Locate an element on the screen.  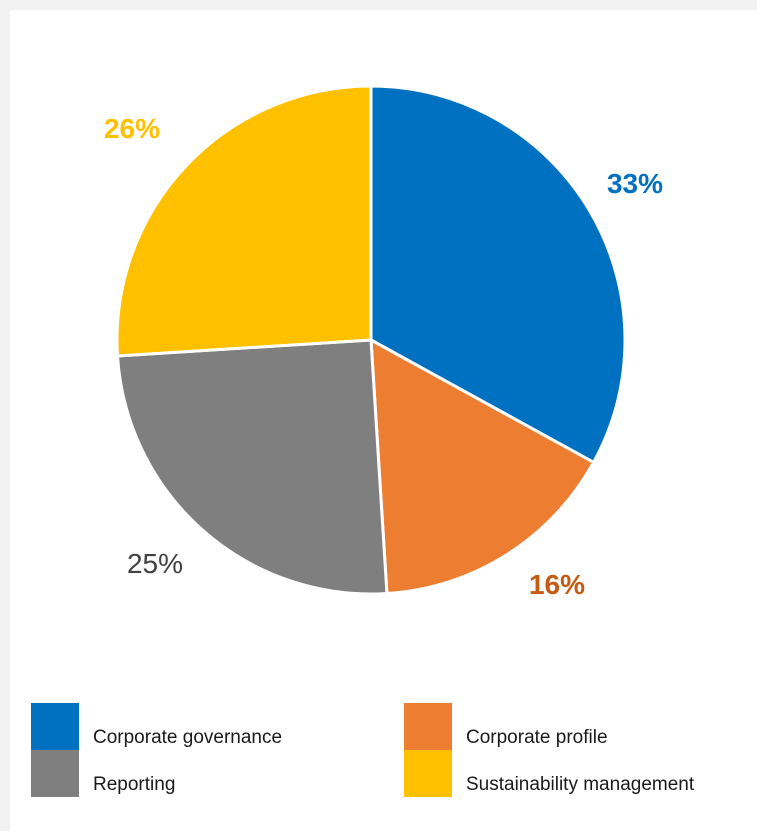
data-label-corporate-profile: 16% is located at coordinates (557, 584).